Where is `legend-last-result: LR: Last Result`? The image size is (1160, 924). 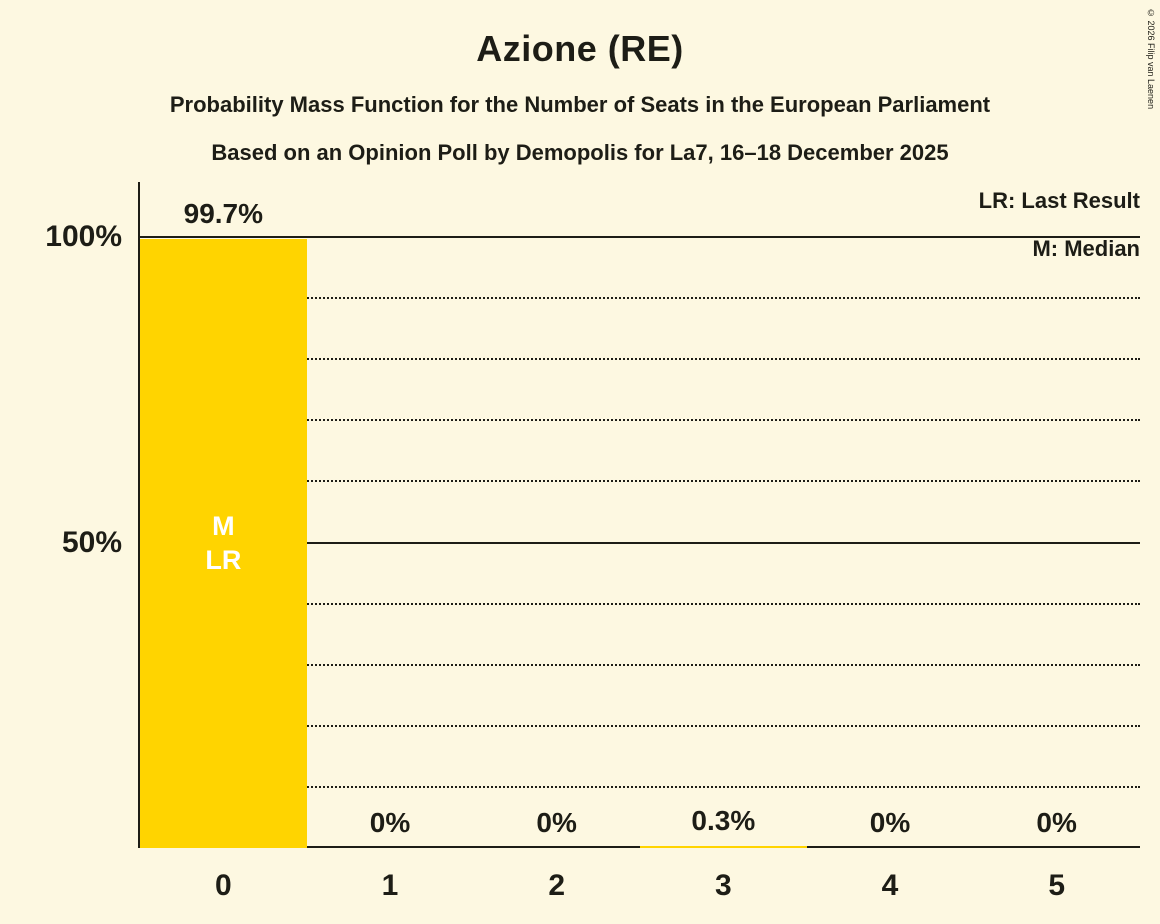
legend-last-result: LR: Last Result is located at coordinates (1059, 200).